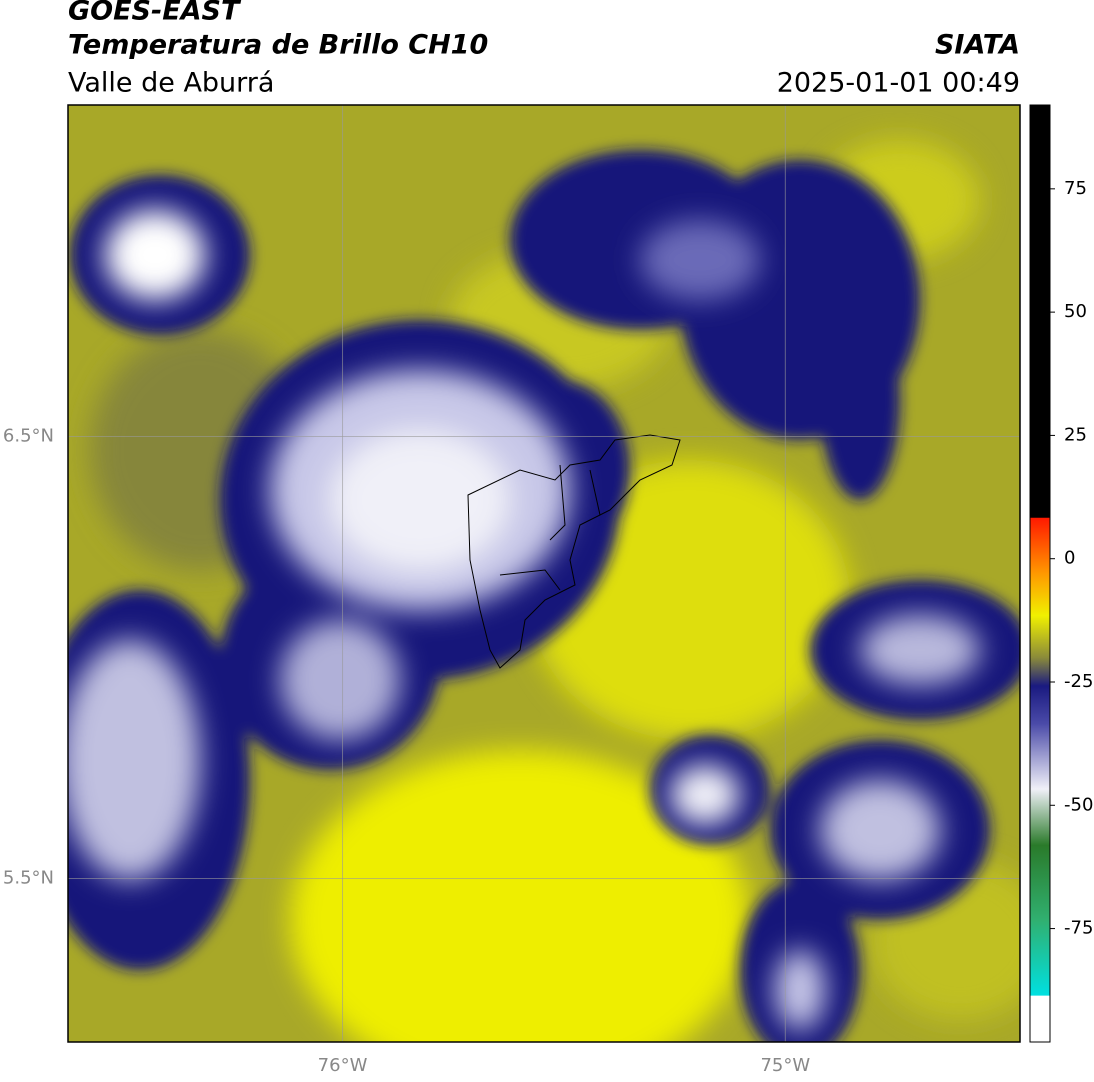 The width and height of the screenshot is (1094, 1082). I want to click on region: Valle de Aburrá, so click(171, 83).